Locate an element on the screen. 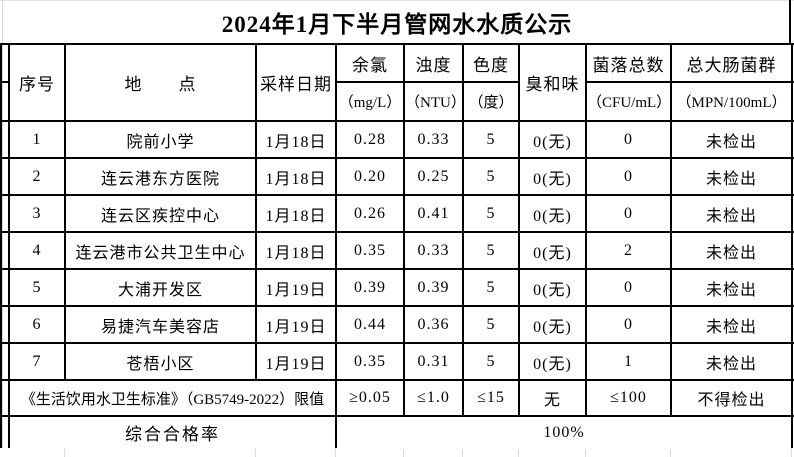 The width and height of the screenshot is (794, 457). cell-residual-chlorine: 0.26 is located at coordinates (370, 213).